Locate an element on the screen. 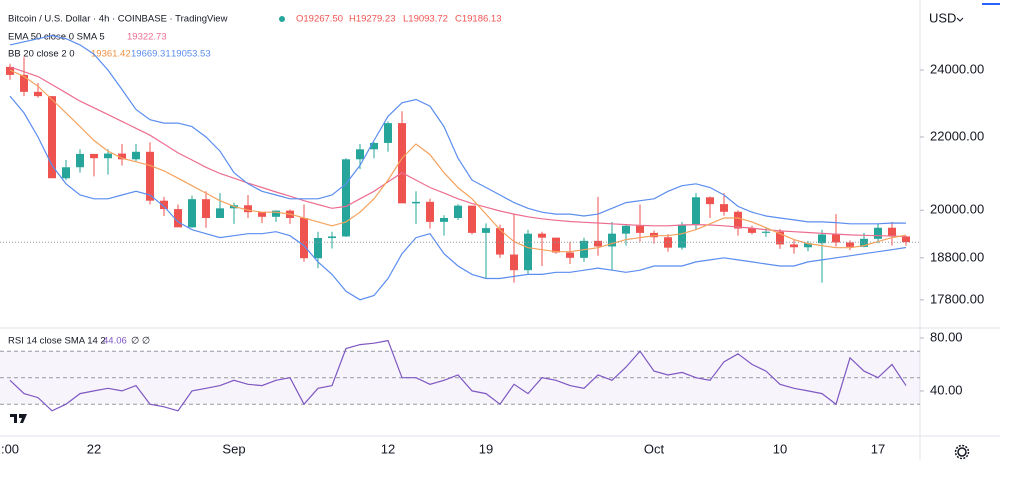 This screenshot has height=486, width=1012. currency-caret is located at coordinates (960, 19).